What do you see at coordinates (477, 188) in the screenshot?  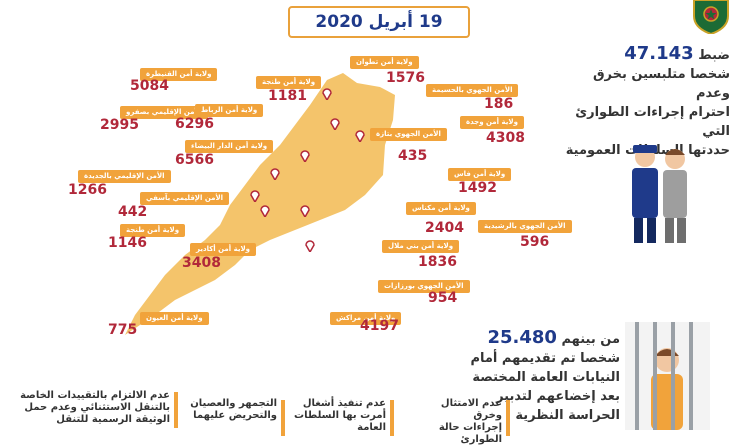 I see `region-count: 1492` at bounding box center [477, 188].